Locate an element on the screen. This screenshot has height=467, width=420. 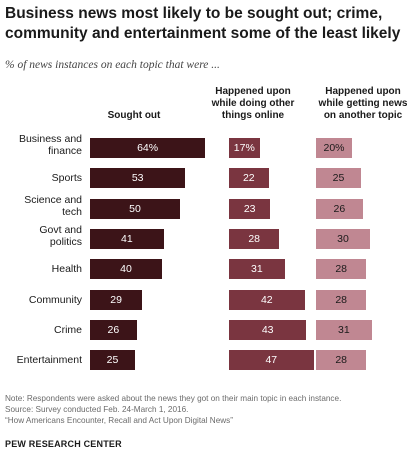
data-label-s1-r6: 43 is located at coordinates (267, 329).